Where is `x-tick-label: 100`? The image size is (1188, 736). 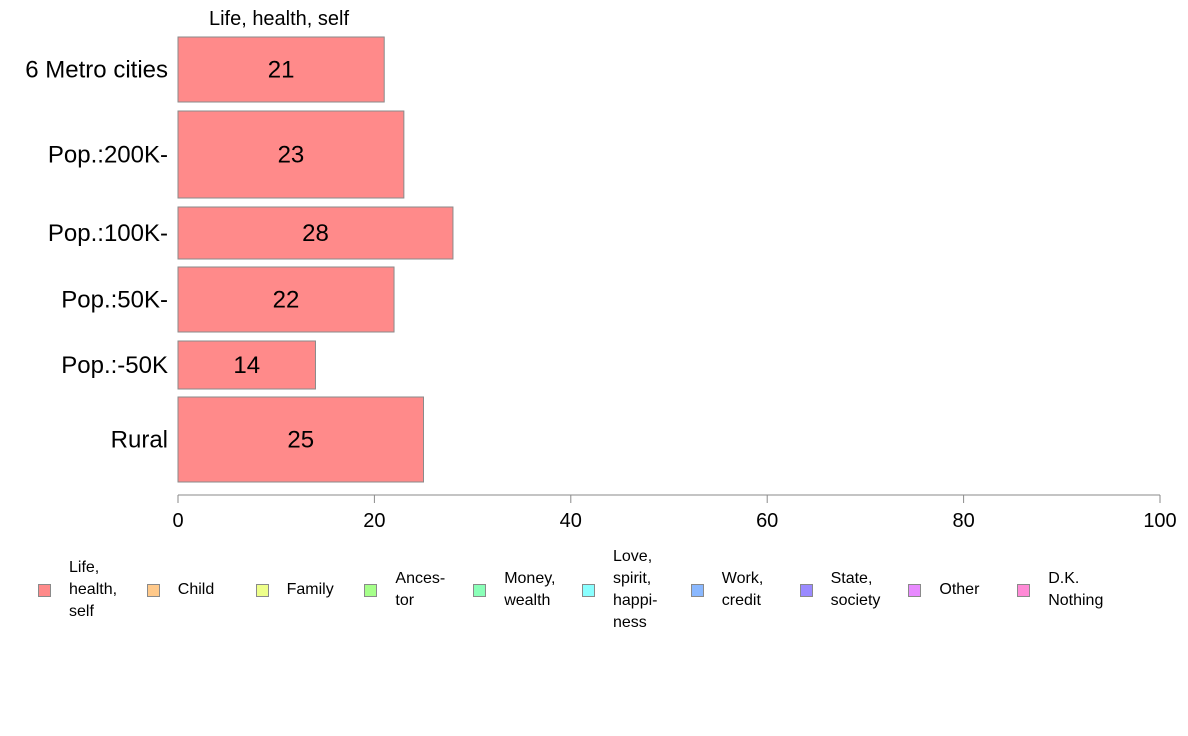
x-tick-label: 100 is located at coordinates (1159, 521).